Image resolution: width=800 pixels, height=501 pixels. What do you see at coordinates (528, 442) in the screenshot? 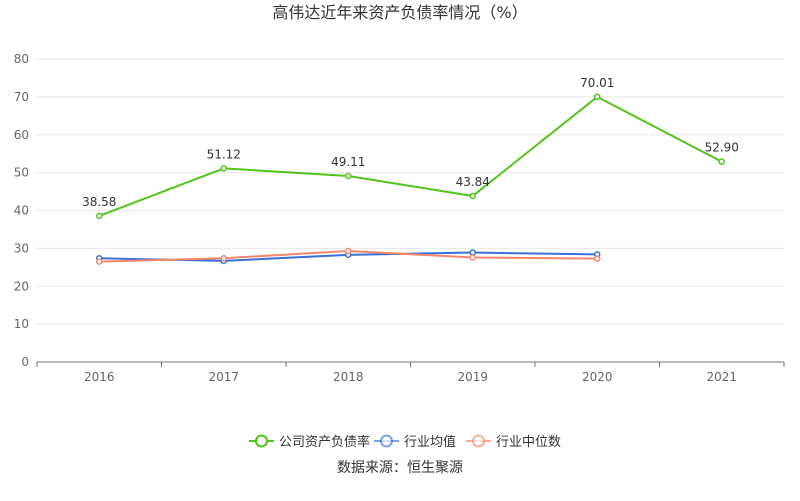
I see `legend-label: 行业中位数` at bounding box center [528, 442].